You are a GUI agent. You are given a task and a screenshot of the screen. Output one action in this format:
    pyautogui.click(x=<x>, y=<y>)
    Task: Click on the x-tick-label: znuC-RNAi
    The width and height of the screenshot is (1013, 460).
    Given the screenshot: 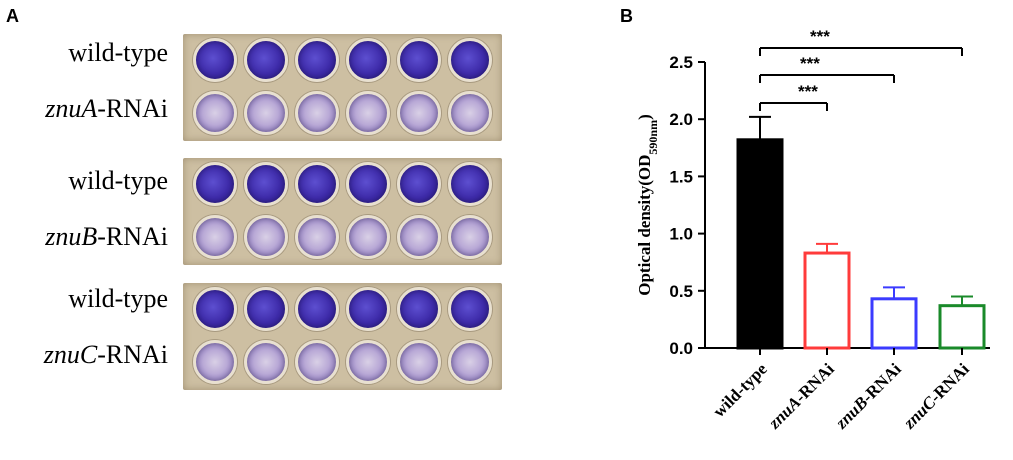 What is the action you would take?
    pyautogui.click(x=936, y=396)
    